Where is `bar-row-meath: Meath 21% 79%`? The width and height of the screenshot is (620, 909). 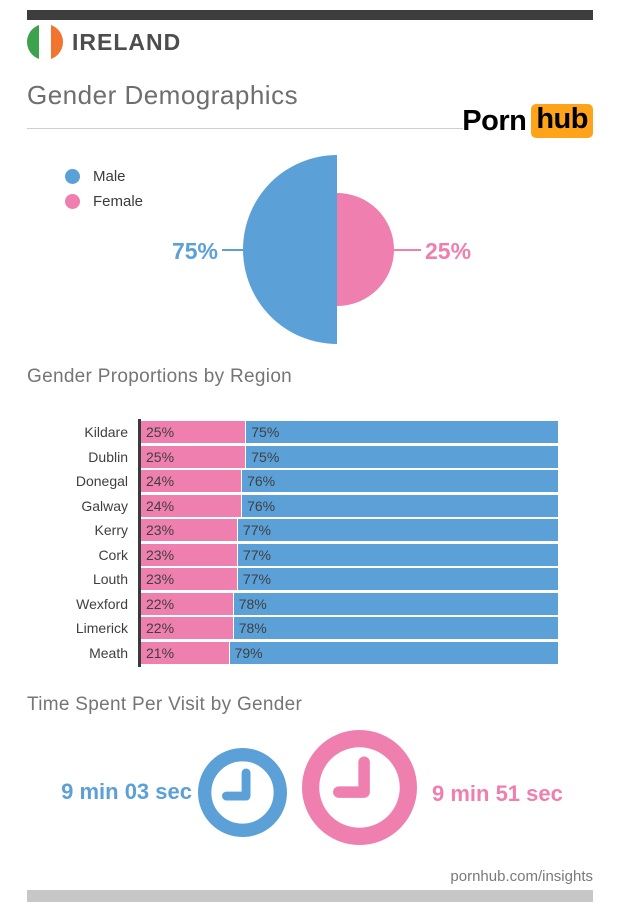
bar-row-meath: Meath 21% 79% is located at coordinates (292, 652).